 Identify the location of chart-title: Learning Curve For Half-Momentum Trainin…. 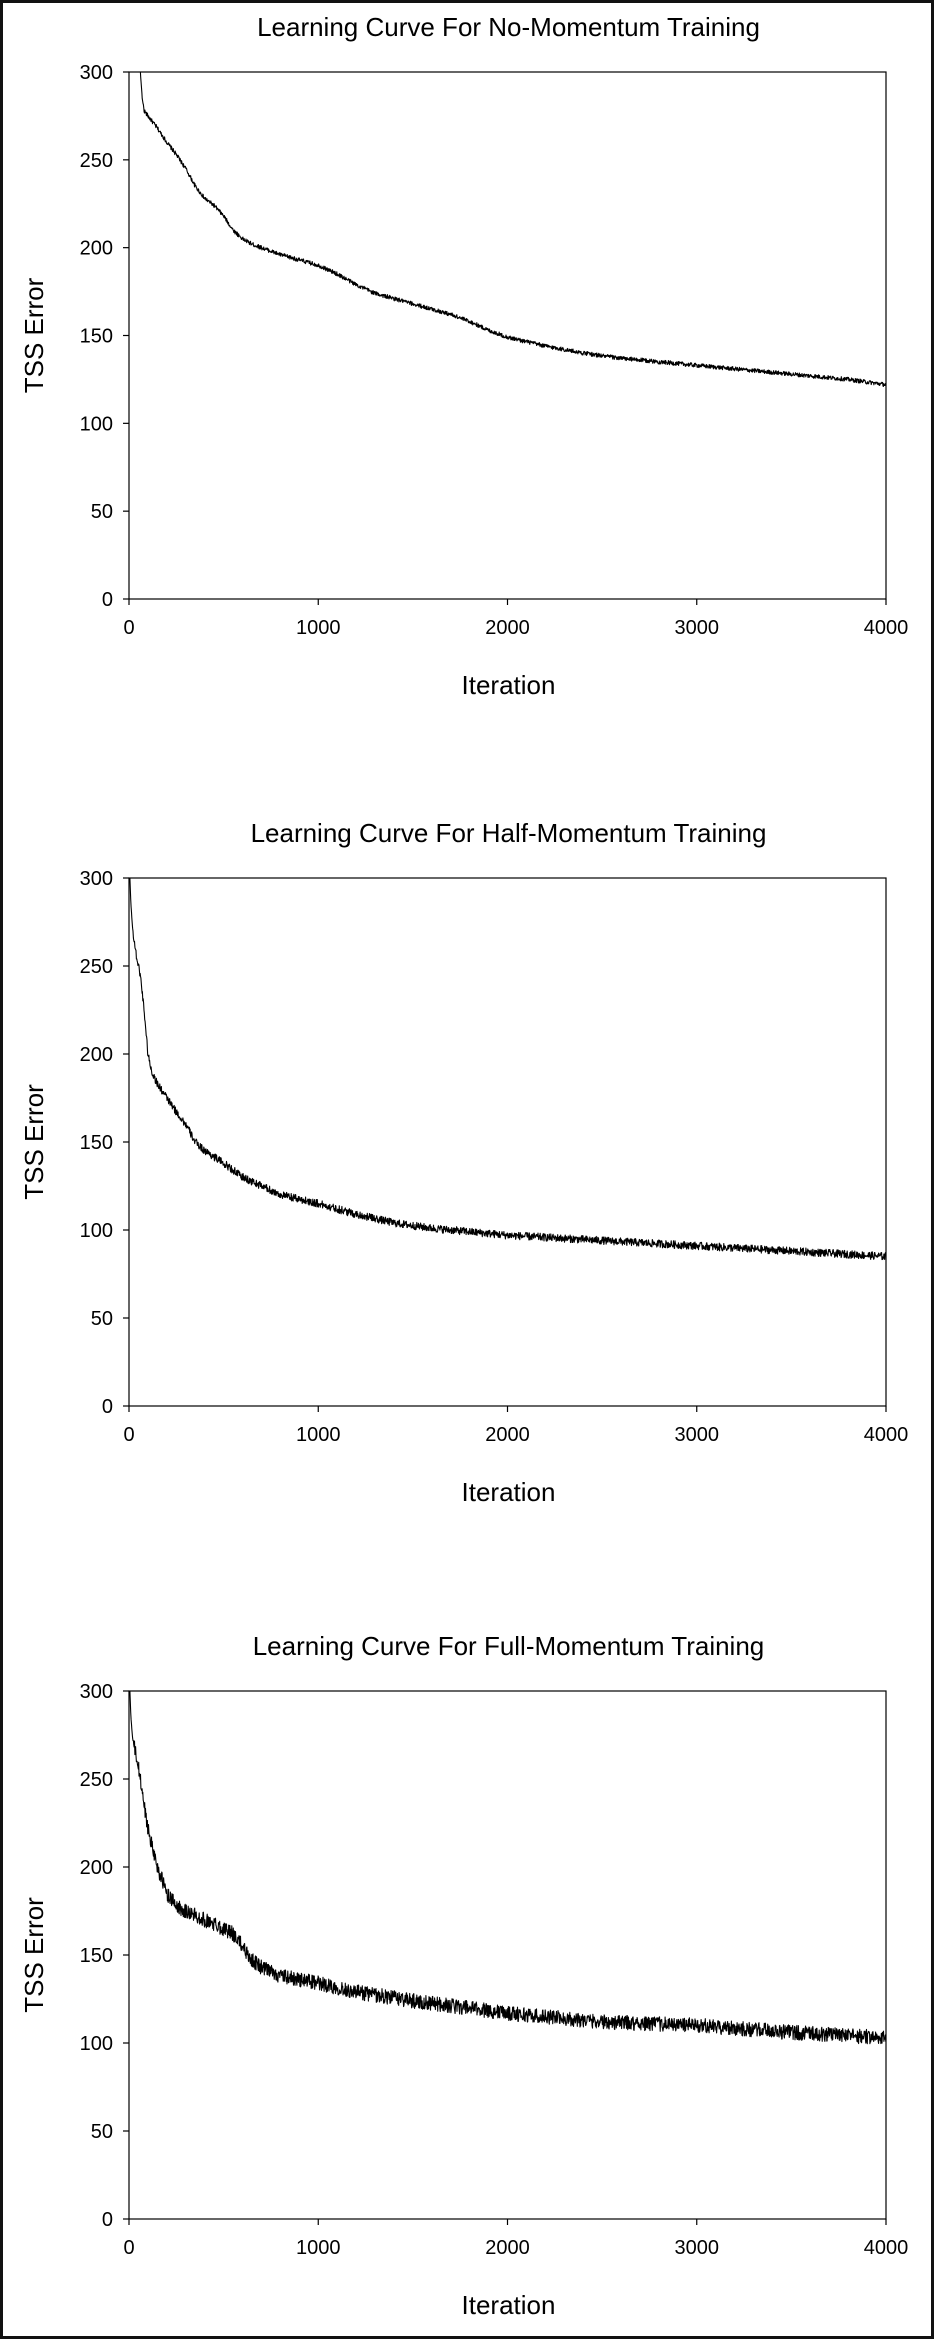
(509, 833).